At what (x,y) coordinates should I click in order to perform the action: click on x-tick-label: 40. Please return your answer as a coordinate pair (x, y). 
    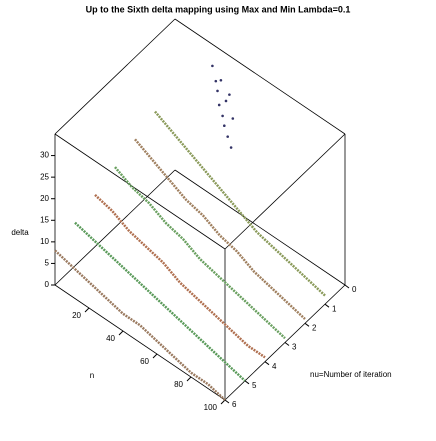
    Looking at the image, I should click on (110, 338).